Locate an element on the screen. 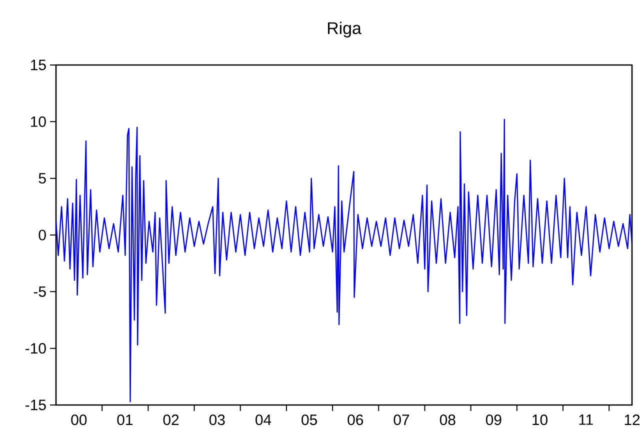 This screenshot has height=441, width=640. x-tick-label: 01 is located at coordinates (125, 420).